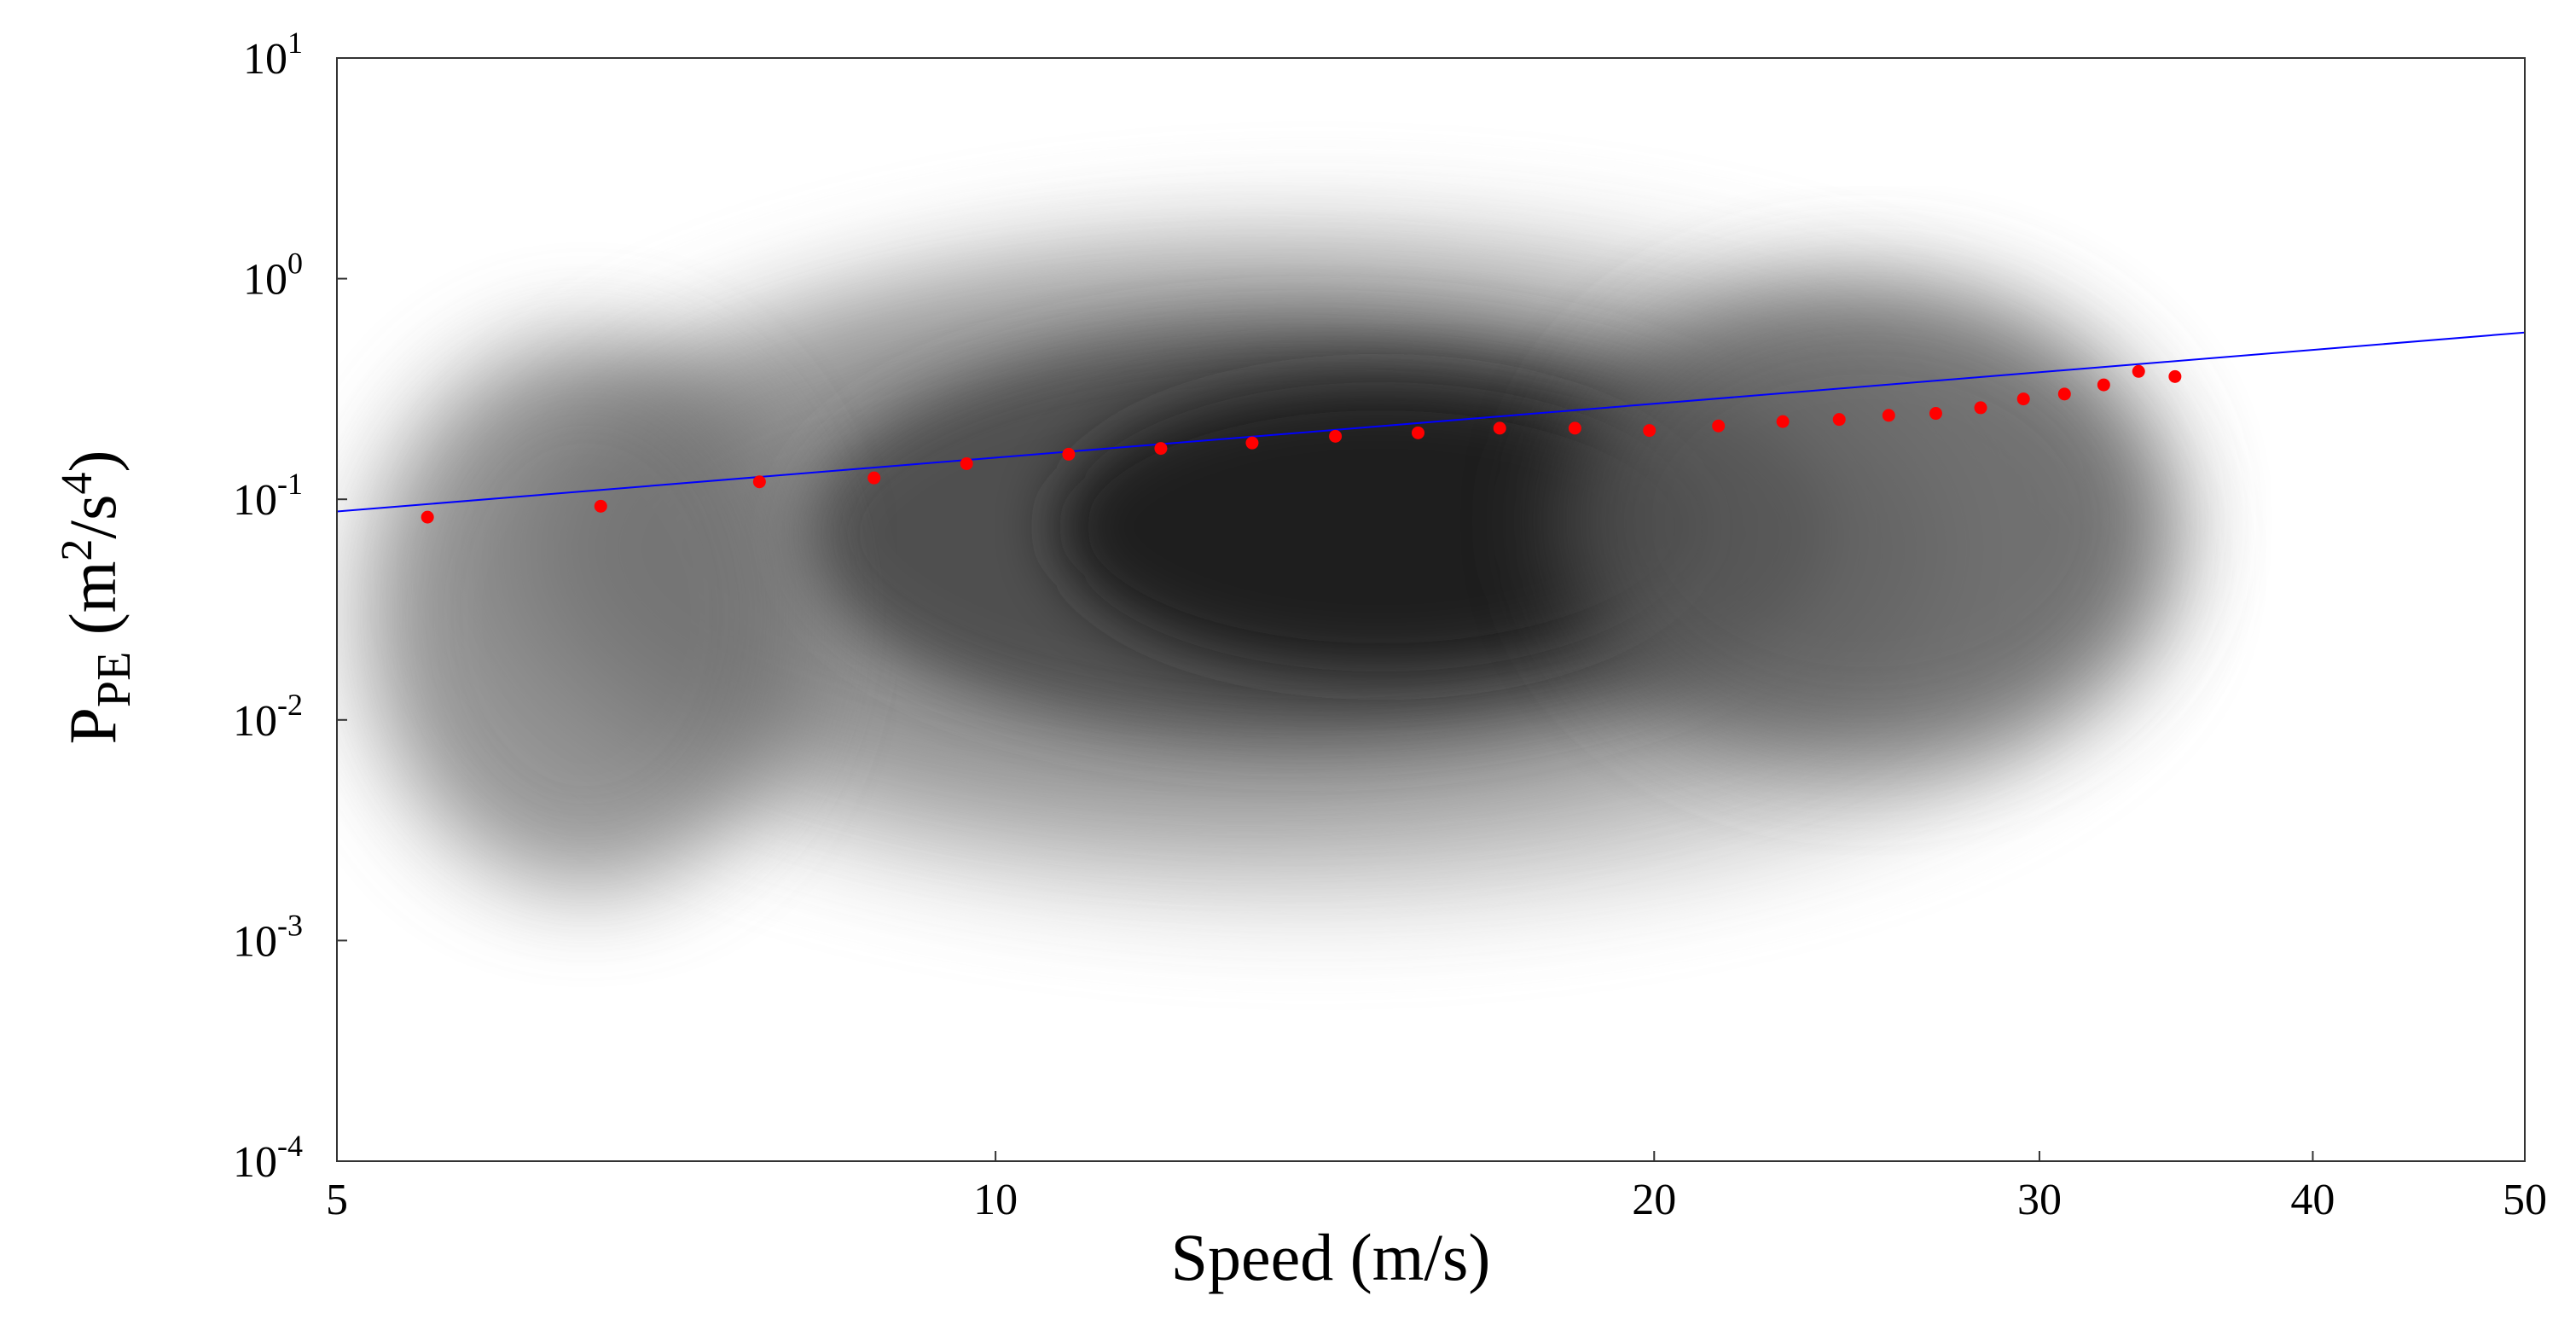  What do you see at coordinates (995, 1200) in the screenshot?
I see `x-tick-label: 10` at bounding box center [995, 1200].